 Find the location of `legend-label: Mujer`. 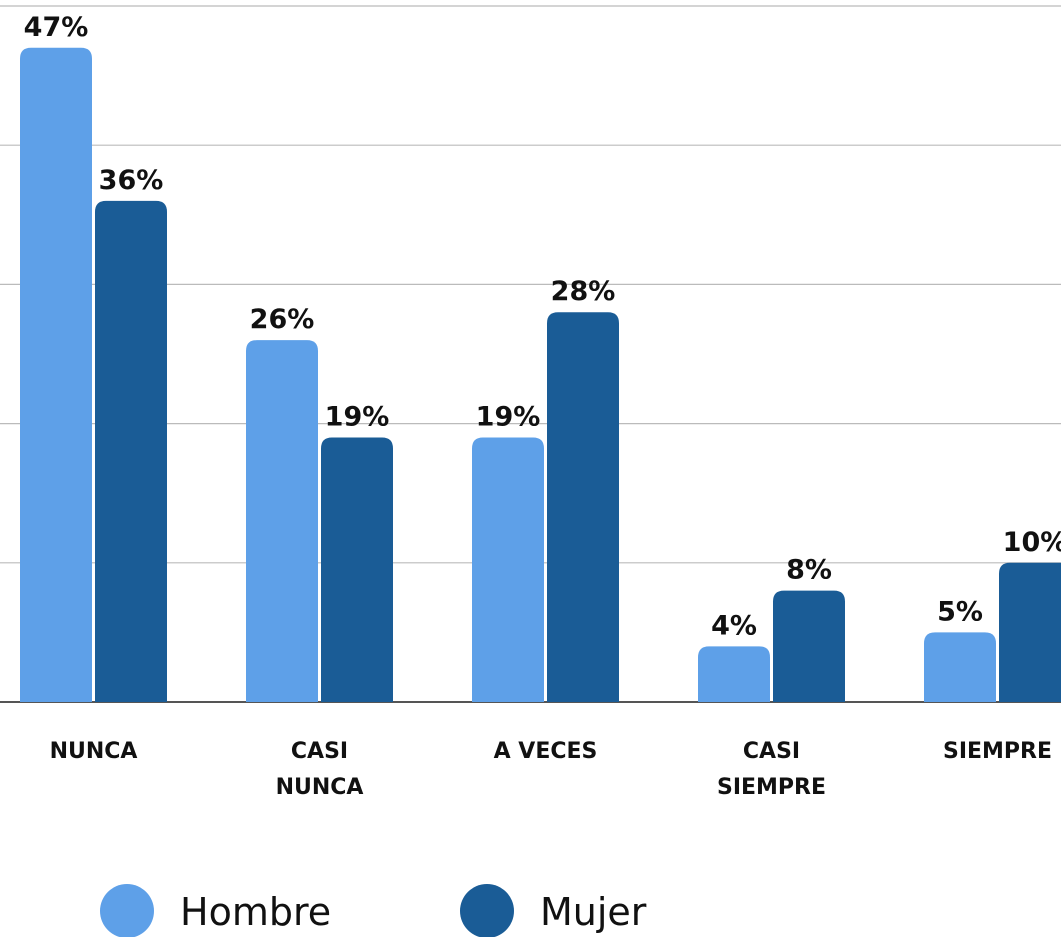

legend-label: Mujer is located at coordinates (593, 912).